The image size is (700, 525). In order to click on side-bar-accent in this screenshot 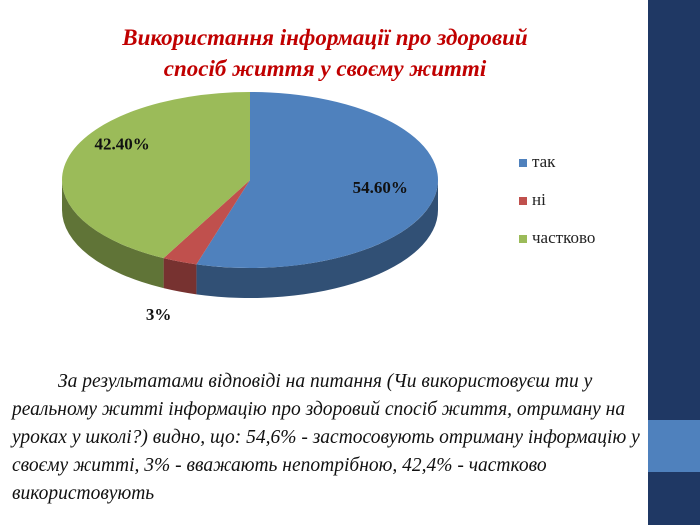, I will do `click(674, 446)`.